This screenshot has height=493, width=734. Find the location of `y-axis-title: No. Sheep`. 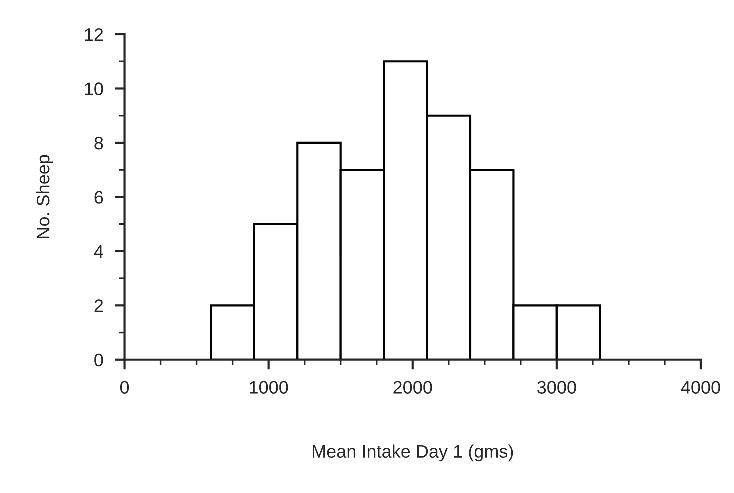

y-axis-title: No. Sheep is located at coordinates (45, 196).